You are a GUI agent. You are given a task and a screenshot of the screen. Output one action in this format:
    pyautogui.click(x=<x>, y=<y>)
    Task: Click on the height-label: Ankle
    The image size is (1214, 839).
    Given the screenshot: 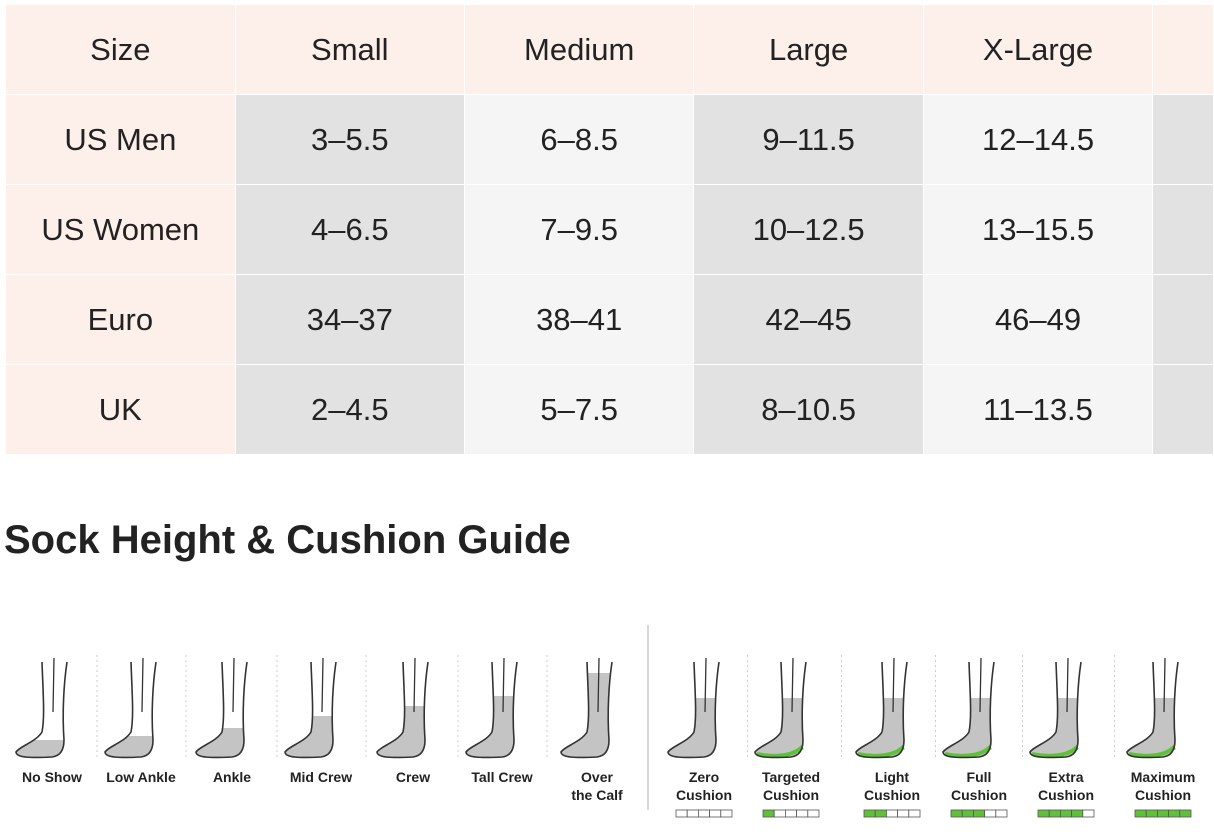 What is the action you would take?
    pyautogui.click(x=232, y=777)
    